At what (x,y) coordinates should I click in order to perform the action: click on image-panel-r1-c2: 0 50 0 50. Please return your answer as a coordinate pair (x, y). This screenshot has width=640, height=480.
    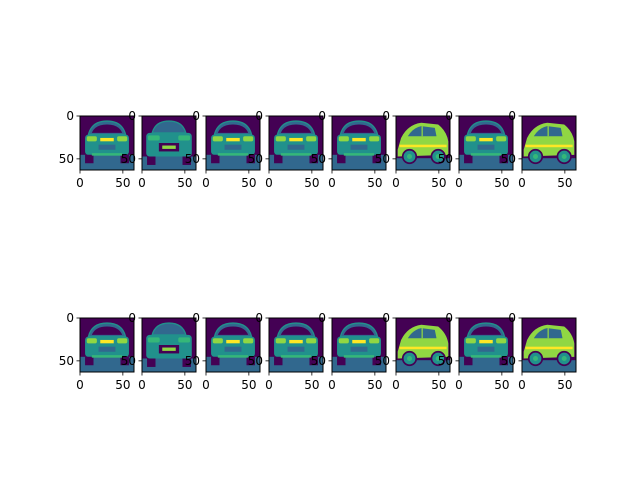
    Looking at the image, I should click on (223, 351).